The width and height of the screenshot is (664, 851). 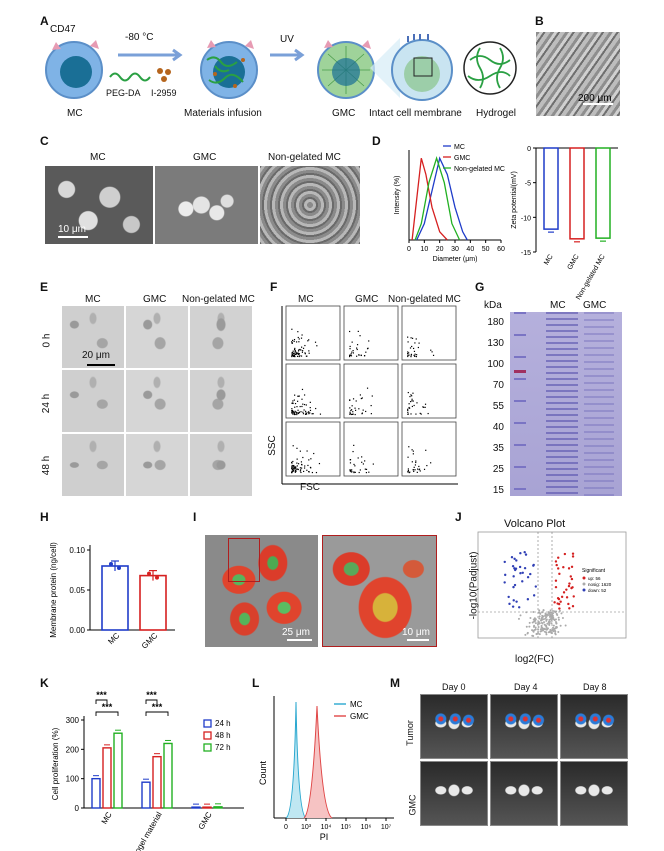 I want to click on k-sig-bracket, so click(x=151, y=701).